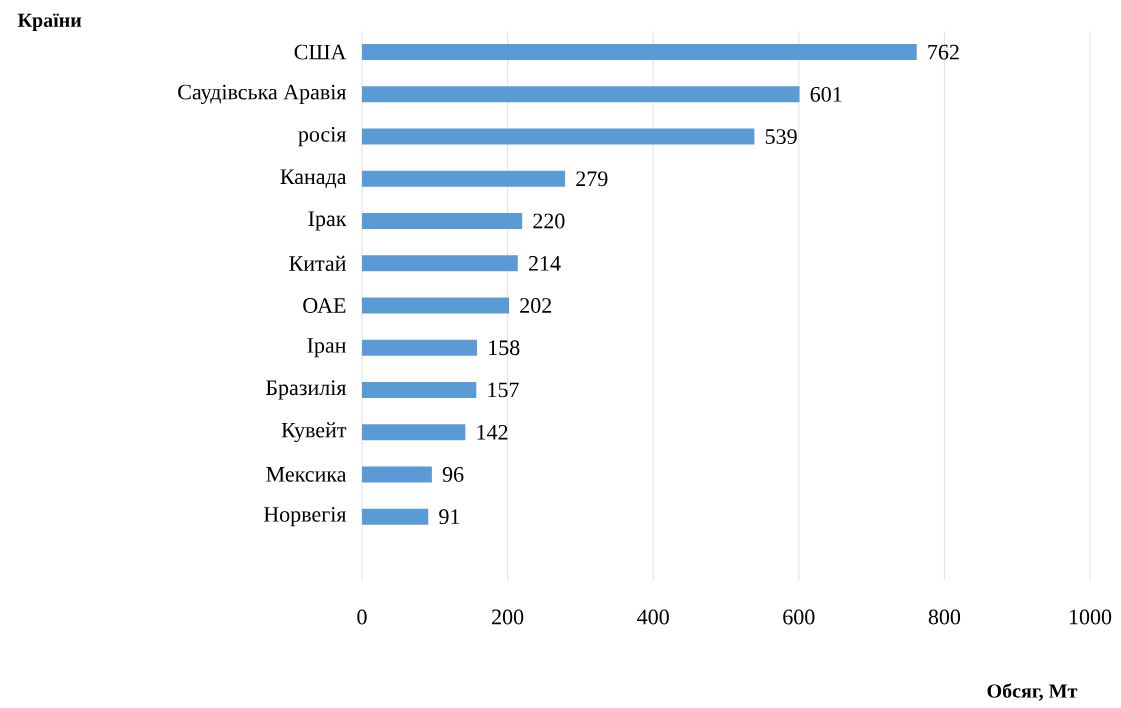  I want to click on y-tick-label: Іран, so click(326, 348).